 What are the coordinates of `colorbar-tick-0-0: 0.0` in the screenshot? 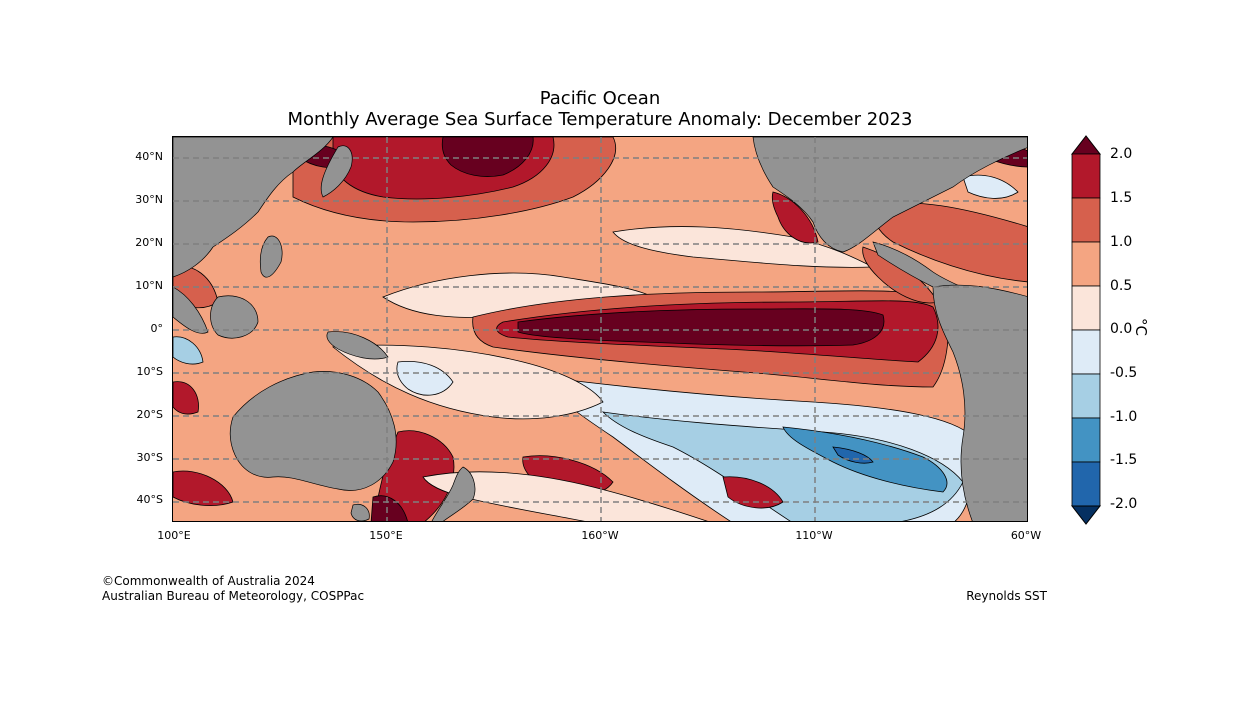 It's located at (1121, 329).